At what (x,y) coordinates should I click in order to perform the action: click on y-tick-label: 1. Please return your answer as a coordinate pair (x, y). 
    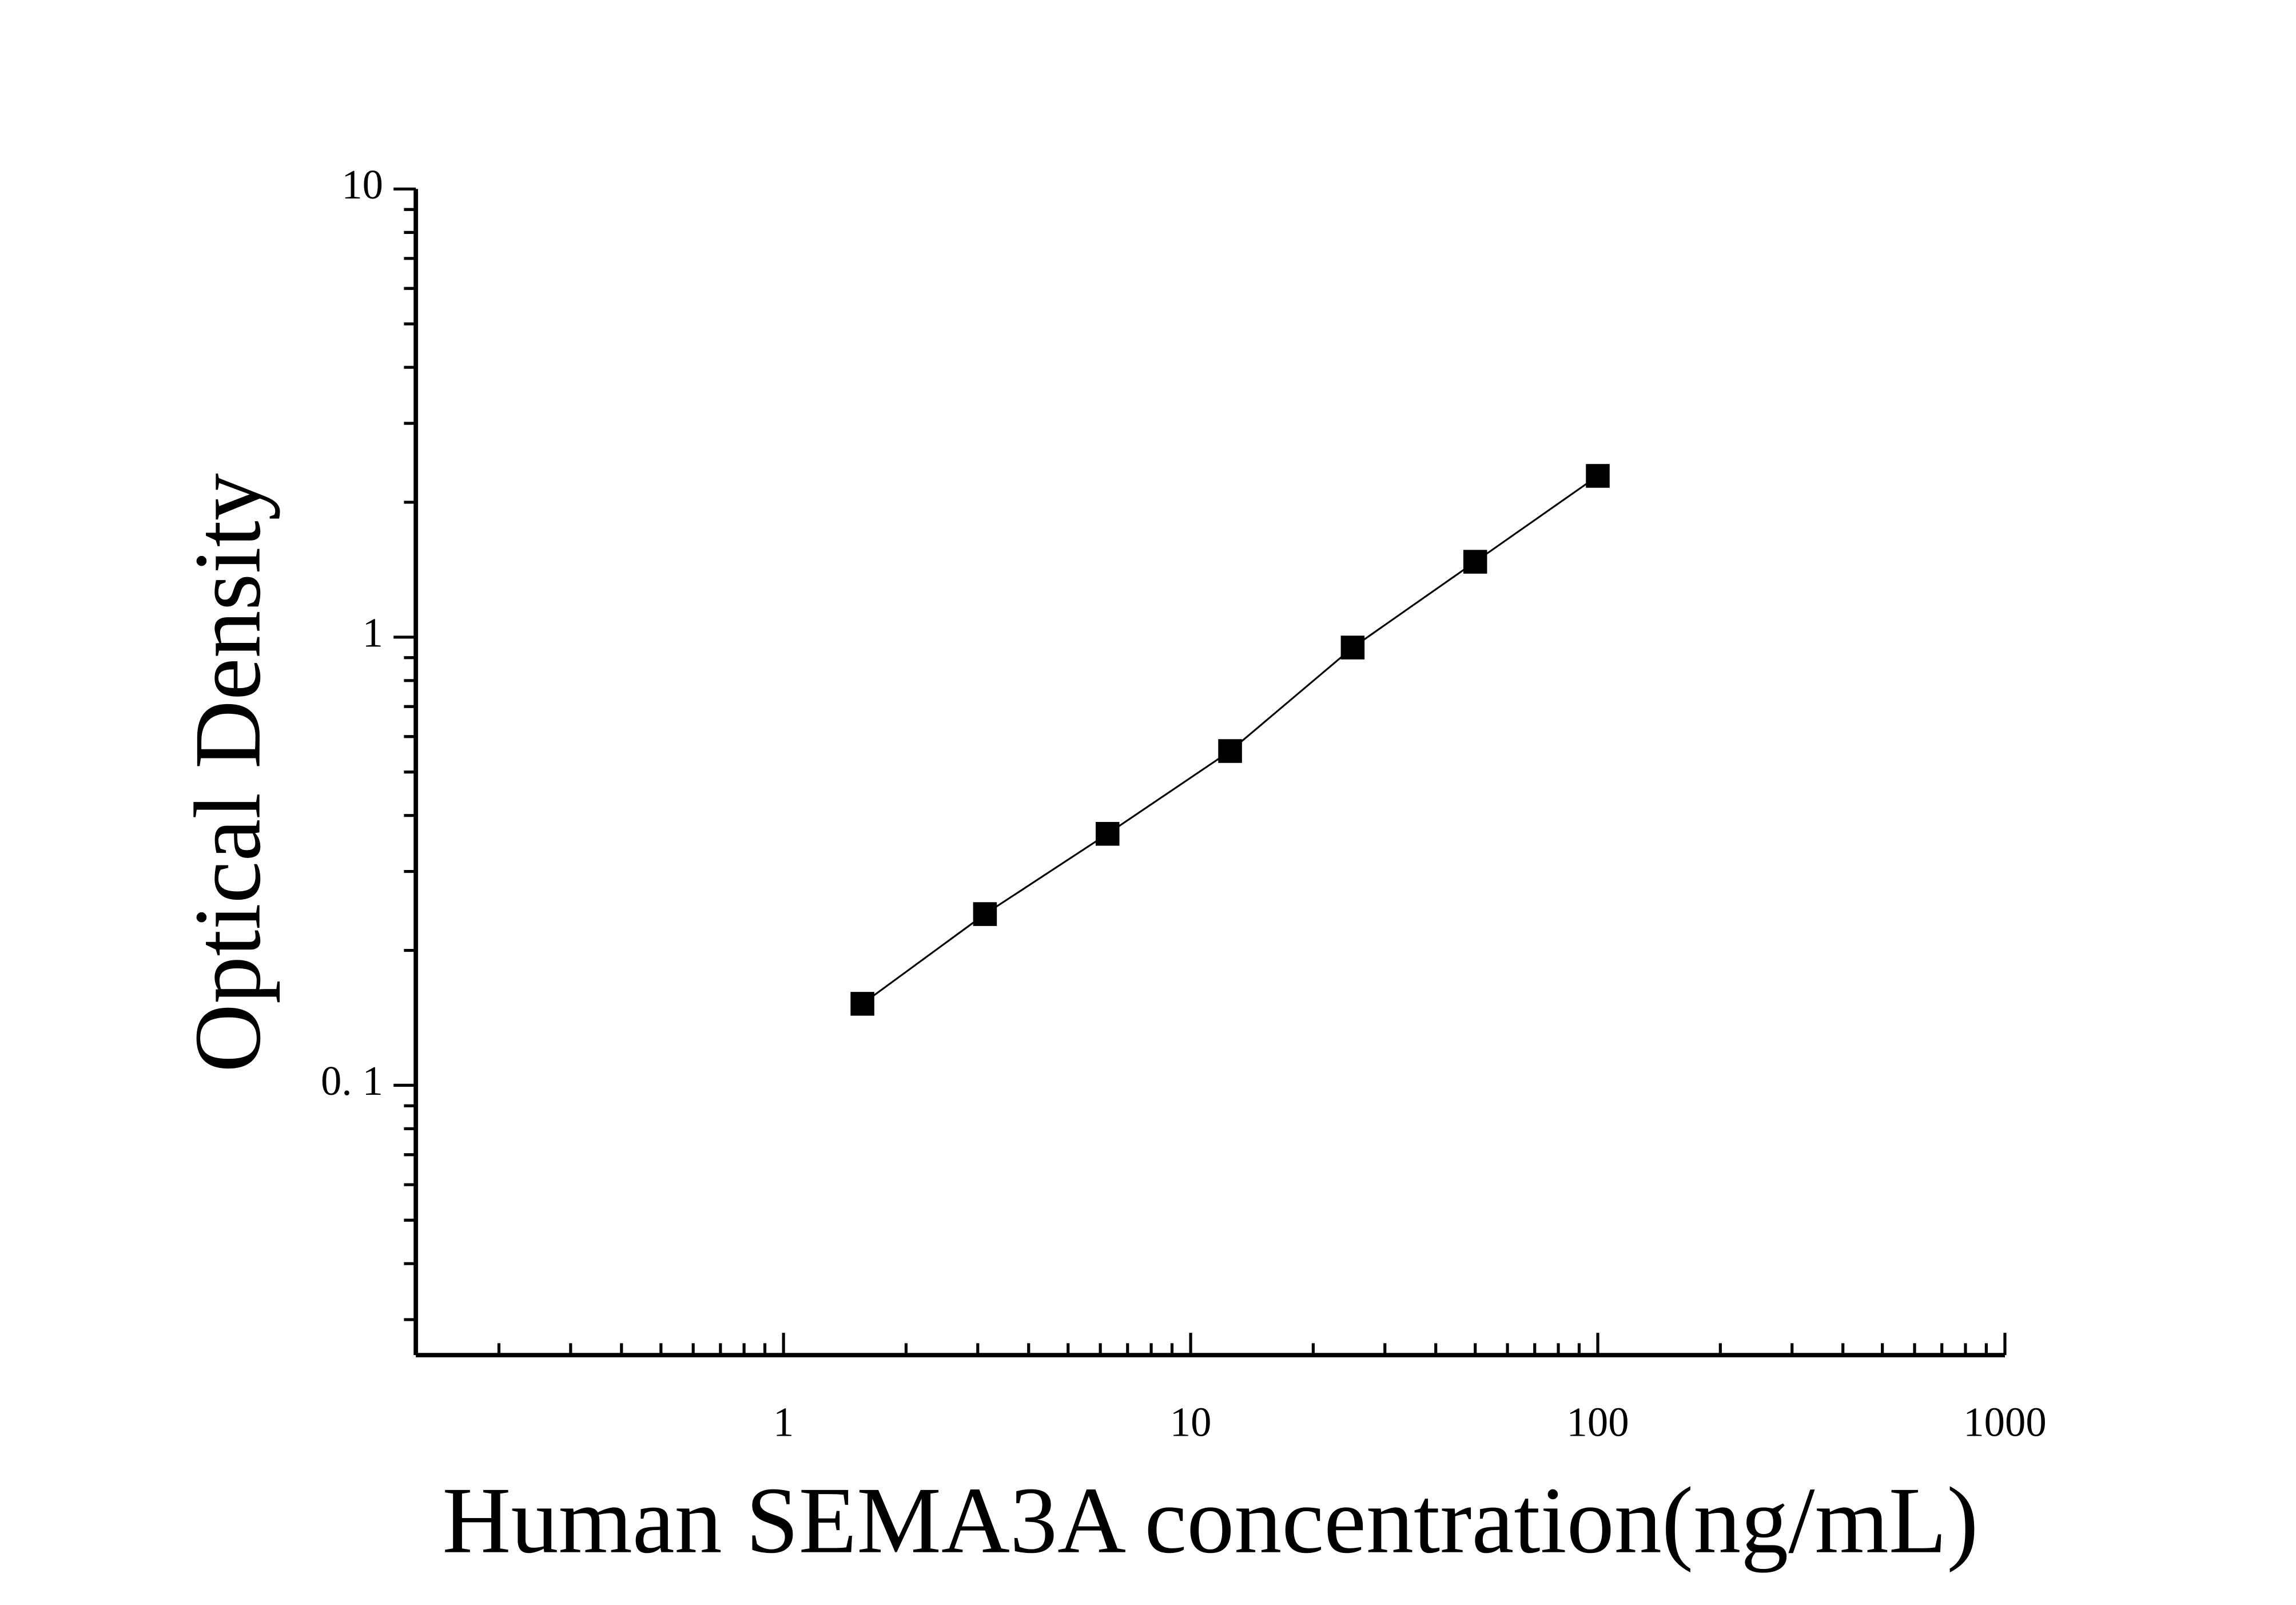
    Looking at the image, I should click on (373, 633).